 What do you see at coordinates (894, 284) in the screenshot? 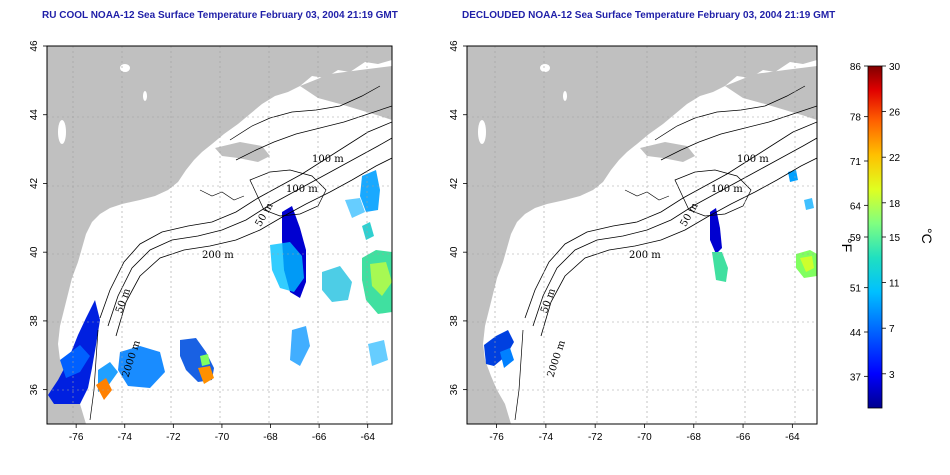
I see `celsius-tick-label: 11` at bounding box center [894, 284].